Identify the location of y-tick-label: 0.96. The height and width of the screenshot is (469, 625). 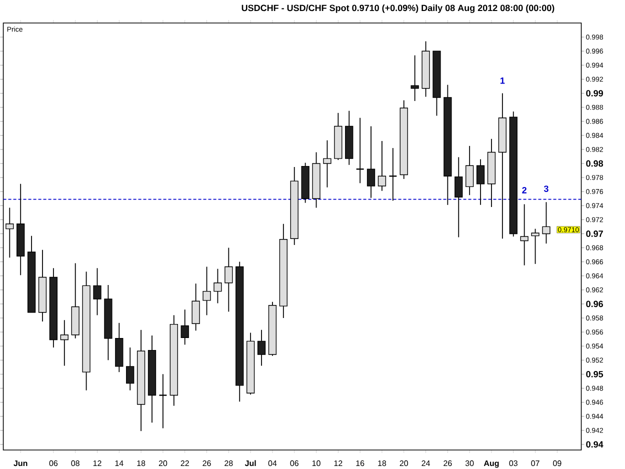
(594, 304).